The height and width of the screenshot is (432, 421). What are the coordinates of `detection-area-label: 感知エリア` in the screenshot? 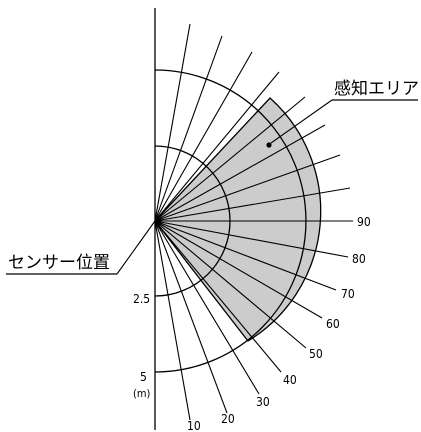 It's located at (376, 89).